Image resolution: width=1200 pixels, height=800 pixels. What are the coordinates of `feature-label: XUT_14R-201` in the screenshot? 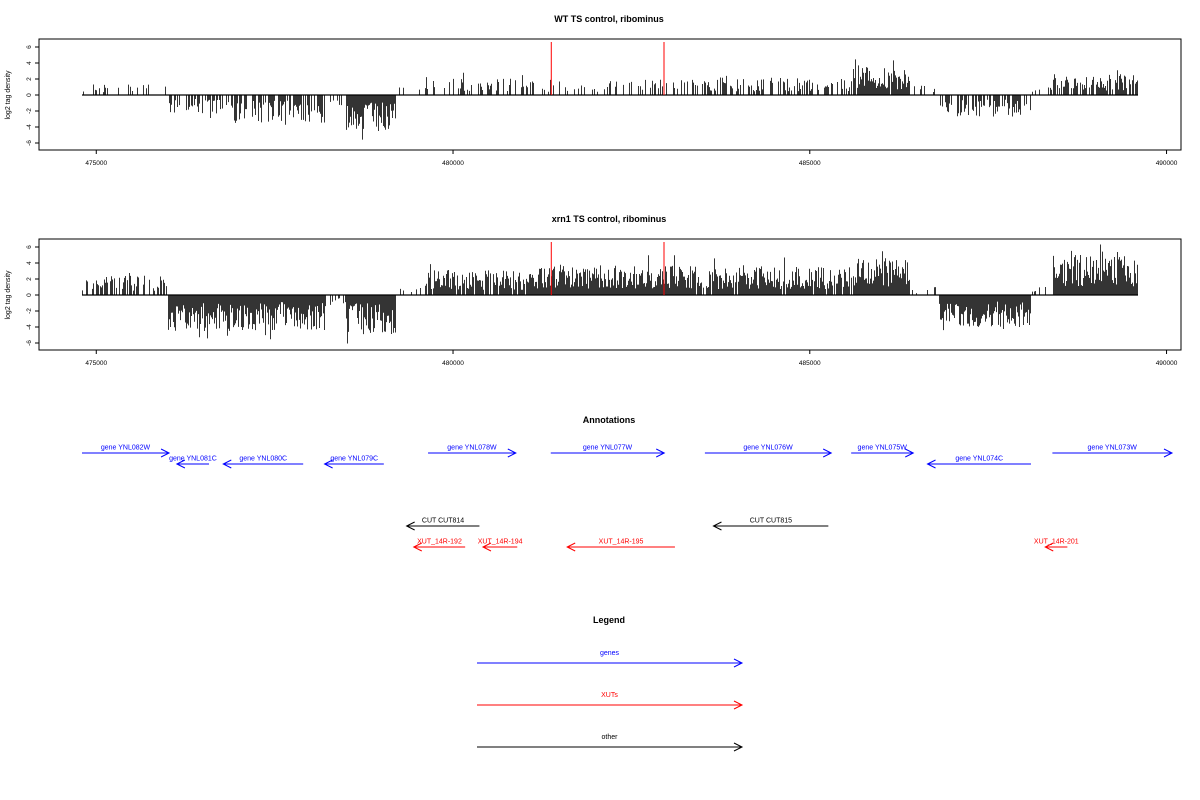 It's located at (1056, 542).